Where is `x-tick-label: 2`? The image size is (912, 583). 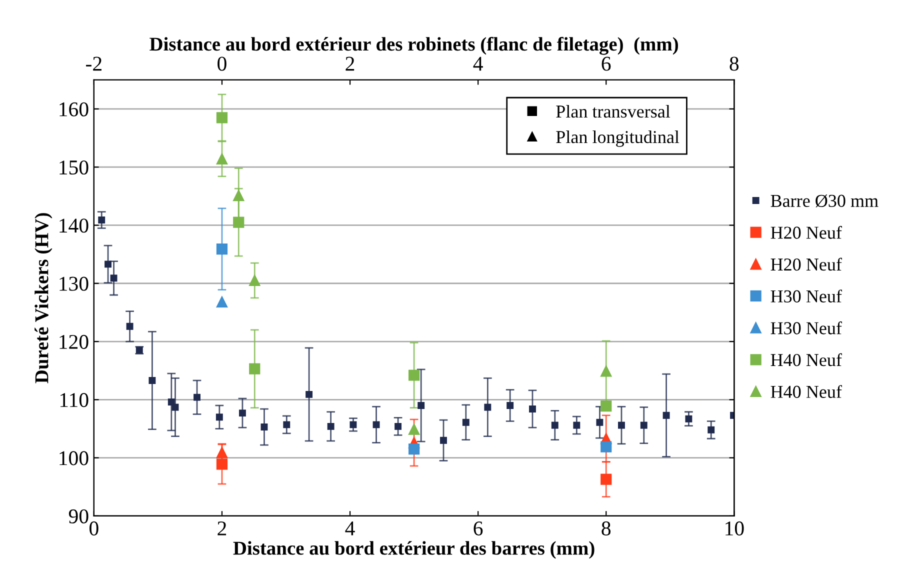
x-tick-label: 2 is located at coordinates (222, 528).